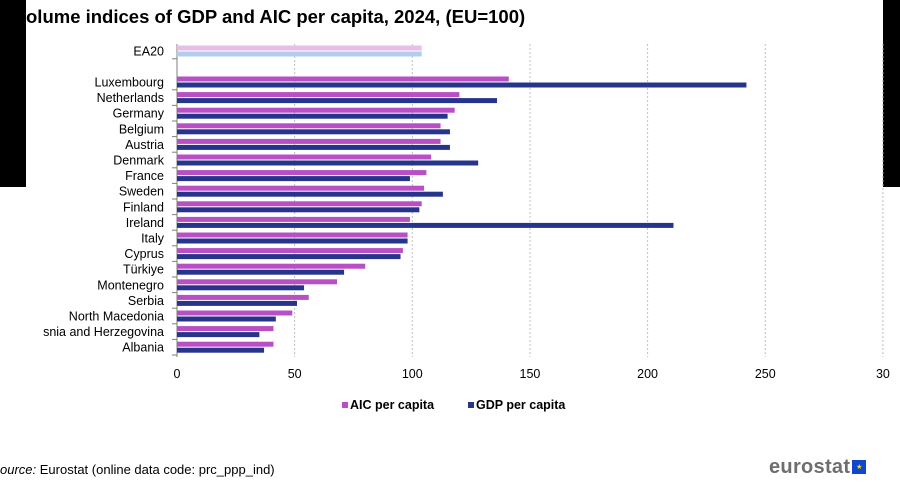 The height and width of the screenshot is (500, 900). I want to click on source-label: ource:, so click(18, 469).